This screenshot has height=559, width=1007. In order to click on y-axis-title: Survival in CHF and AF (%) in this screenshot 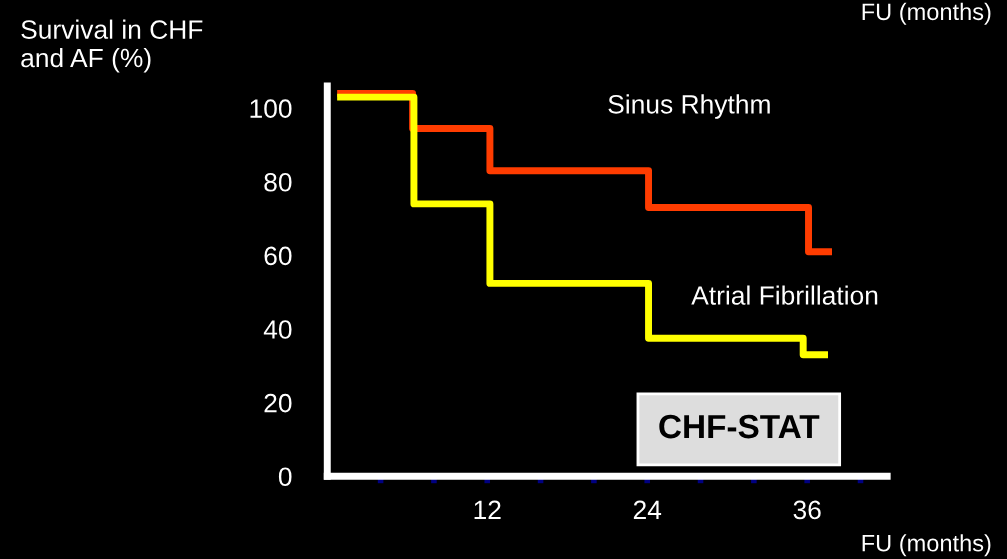, I will do `click(112, 46)`.